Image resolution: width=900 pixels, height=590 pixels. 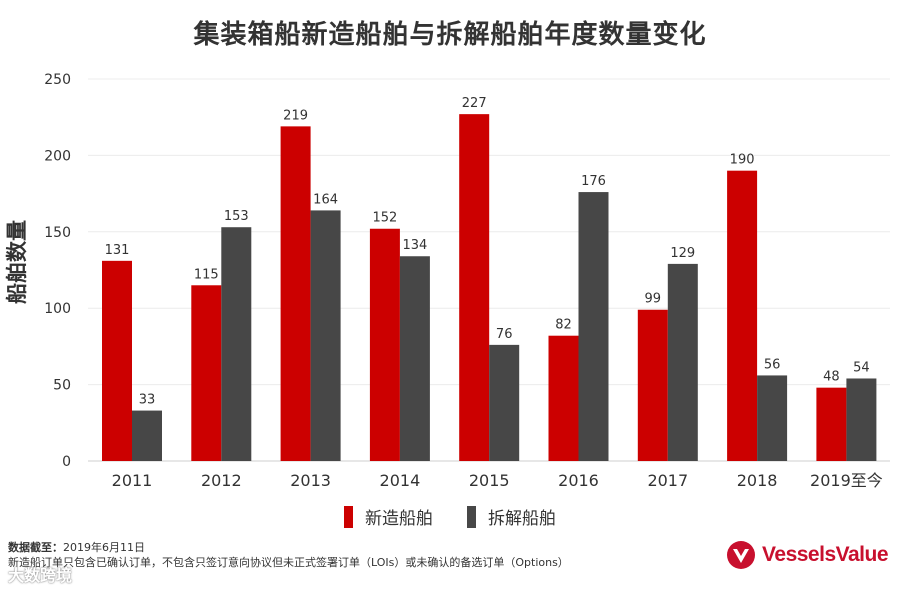 What do you see at coordinates (66, 462) in the screenshot?
I see `y-tick-label: 0` at bounding box center [66, 462].